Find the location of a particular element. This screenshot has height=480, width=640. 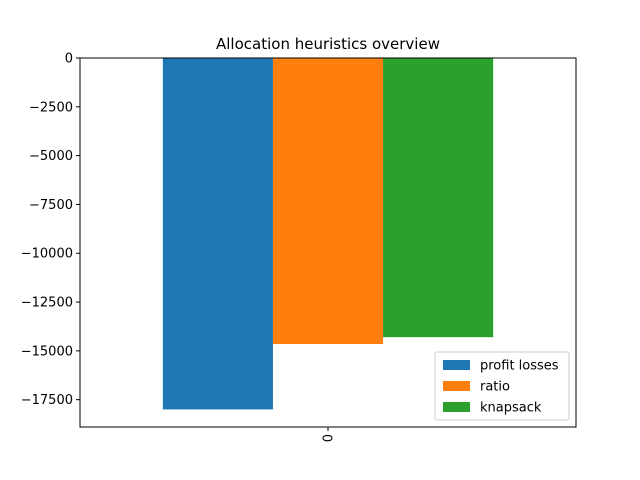

y-tick-label: −7500 is located at coordinates (51, 205).